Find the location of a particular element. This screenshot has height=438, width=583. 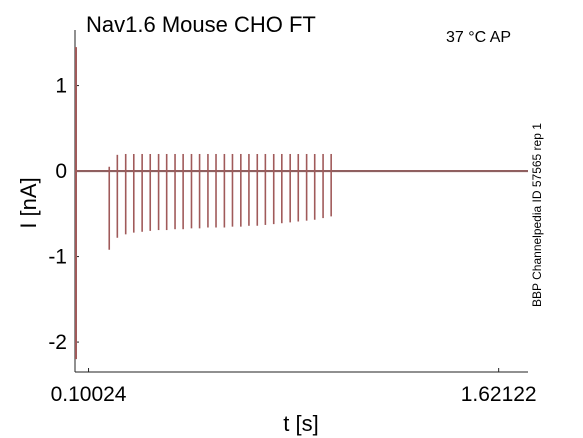

y-tick-label: -1 is located at coordinates (57, 257).